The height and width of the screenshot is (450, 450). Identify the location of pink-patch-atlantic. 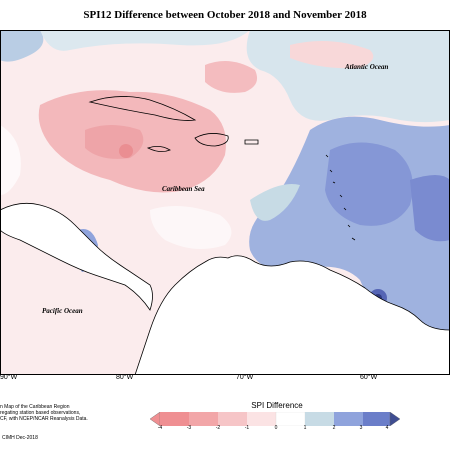
(332, 55).